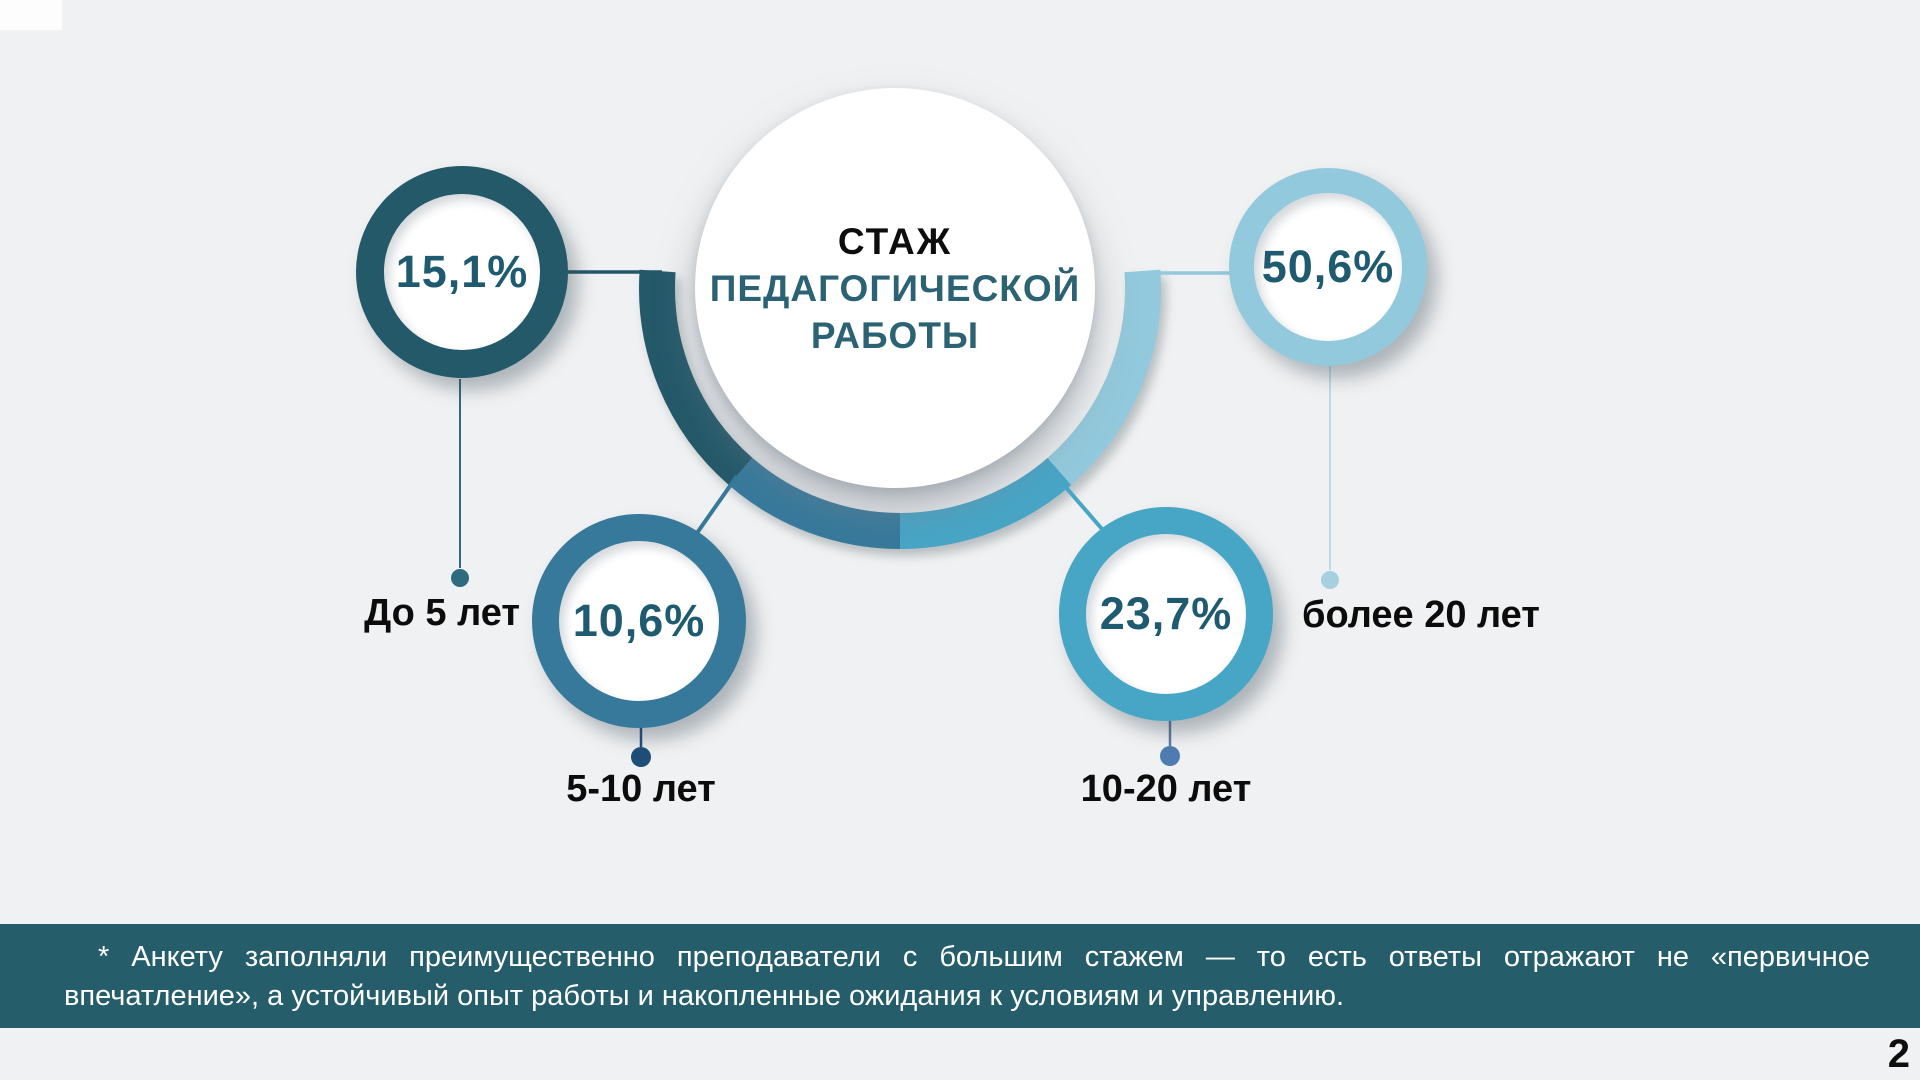 Image resolution: width=1920 pixels, height=1080 pixels. I want to click on page-number: 2, so click(1898, 1054).